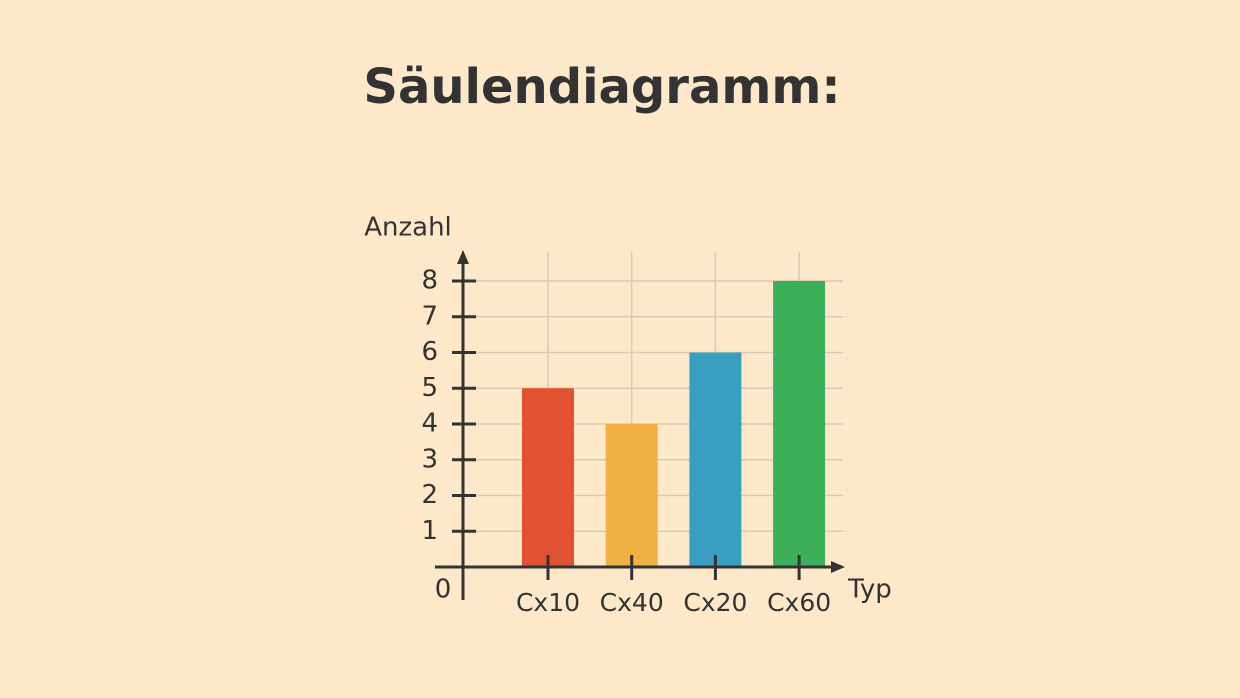 The image size is (1240, 698). What do you see at coordinates (443, 590) in the screenshot?
I see `y-tick-label: 0` at bounding box center [443, 590].